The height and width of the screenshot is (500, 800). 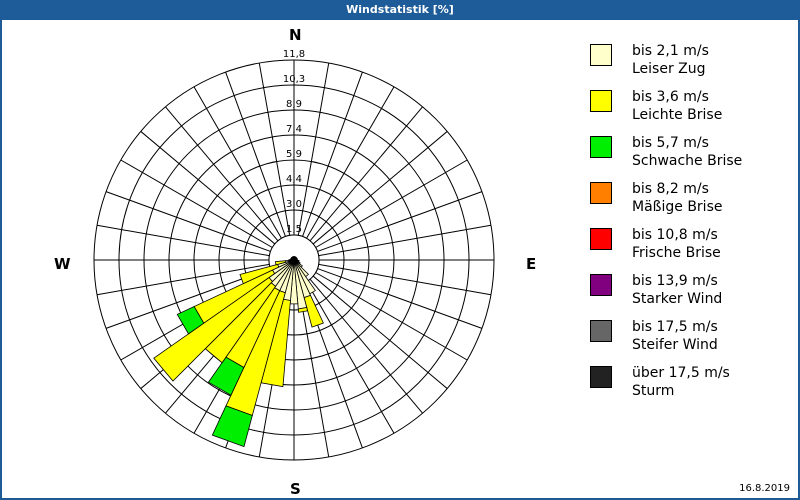 I want to click on legend-label: Leichte Brise, so click(x=677, y=115).